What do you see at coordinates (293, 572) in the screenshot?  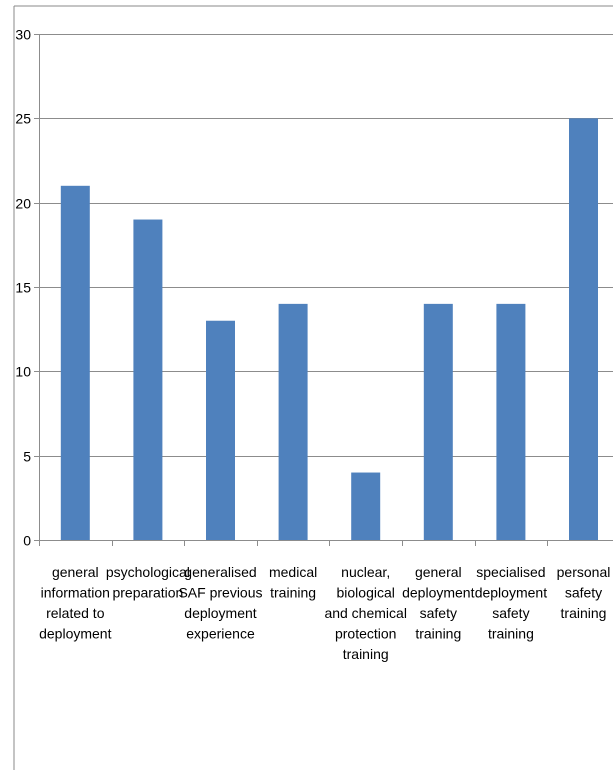 I see `category-label-line: medical` at bounding box center [293, 572].